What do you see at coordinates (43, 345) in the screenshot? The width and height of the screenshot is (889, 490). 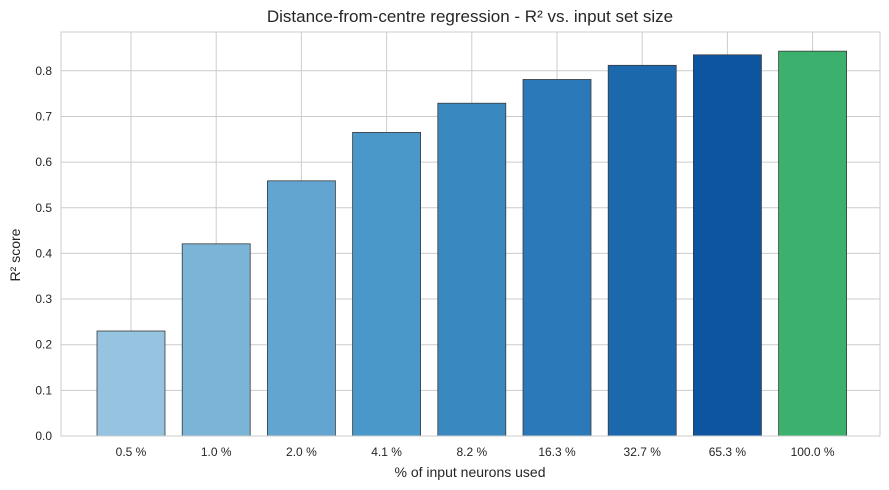 I see `y-tick-label: 0.2` at bounding box center [43, 345].